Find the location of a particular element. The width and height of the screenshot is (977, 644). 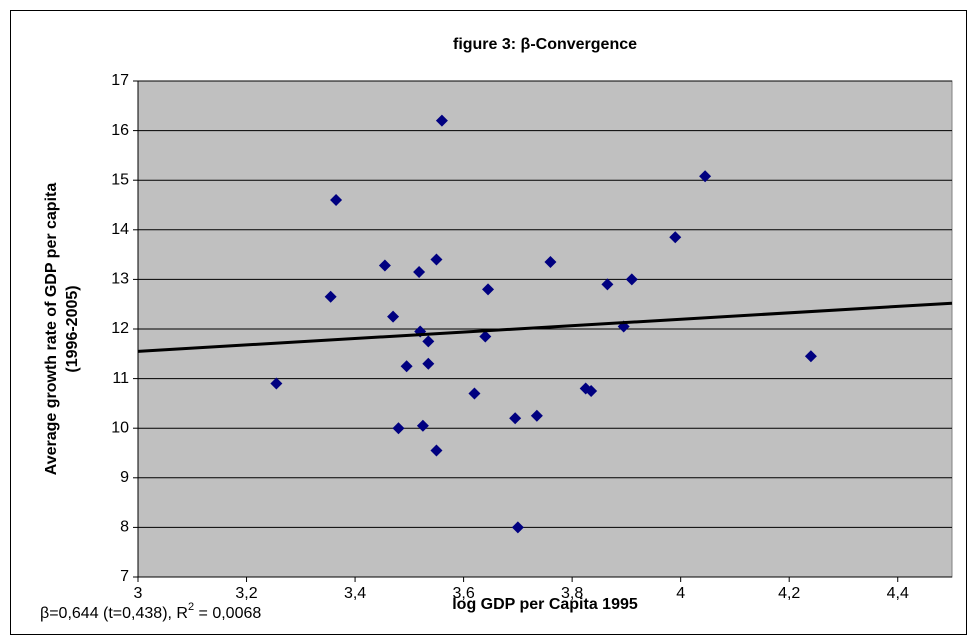

x-tick-label: 3,4 is located at coordinates (355, 593).